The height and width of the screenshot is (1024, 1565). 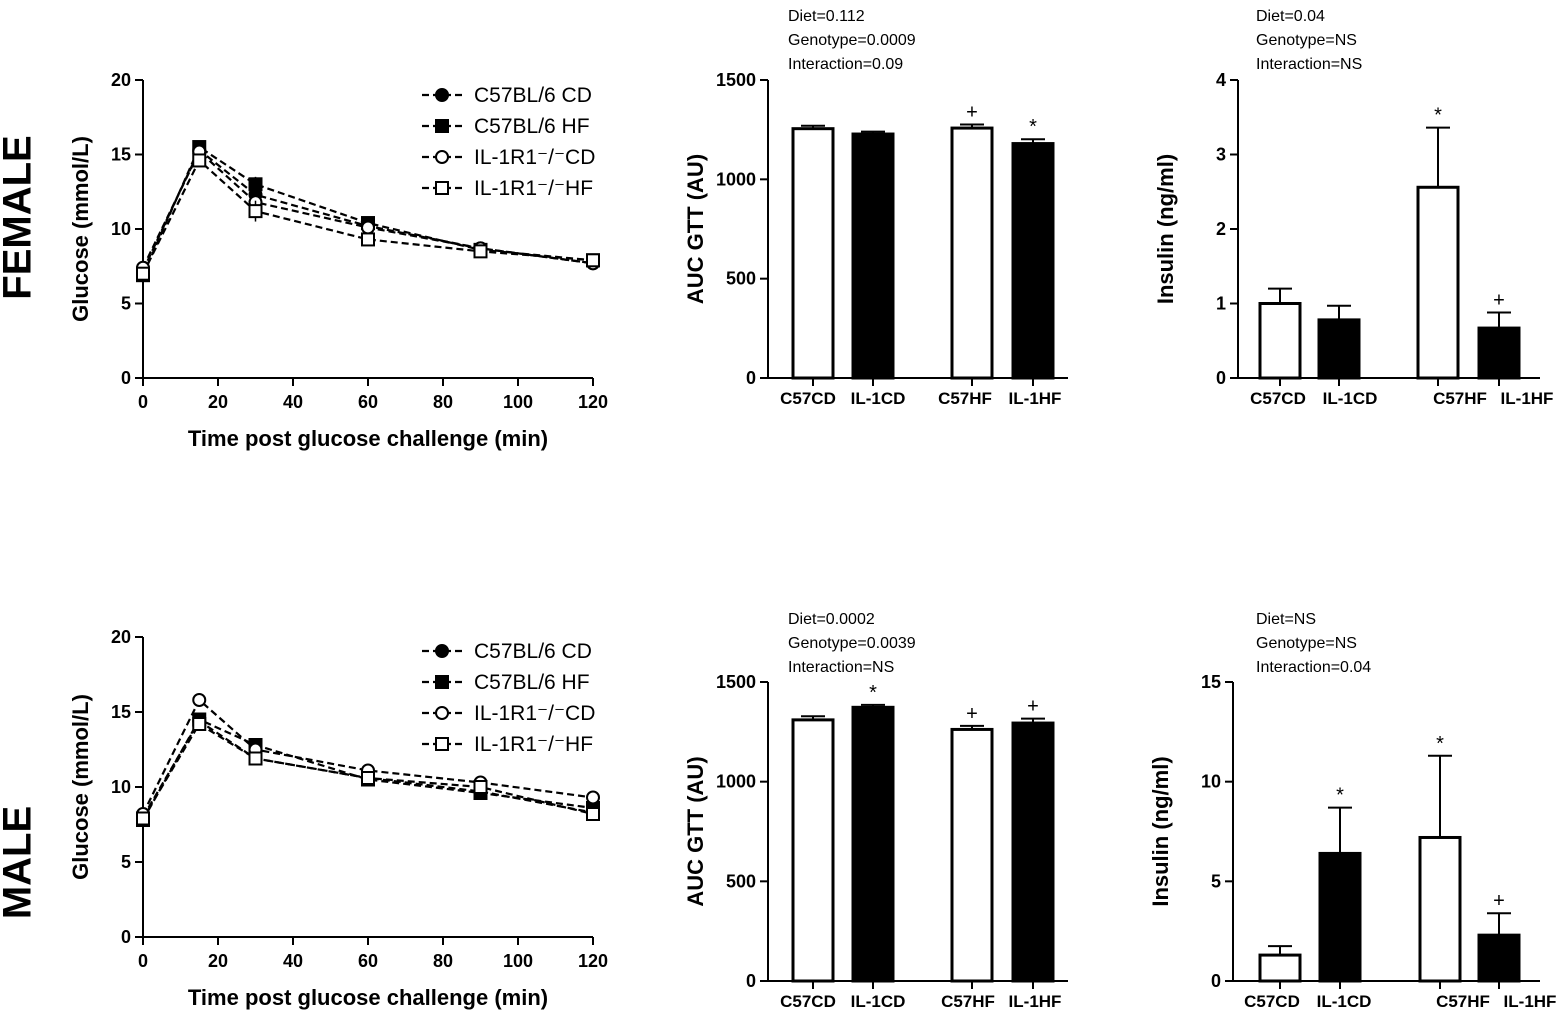 I want to click on stat-diet: Diet=0.04, so click(x=1290, y=16).